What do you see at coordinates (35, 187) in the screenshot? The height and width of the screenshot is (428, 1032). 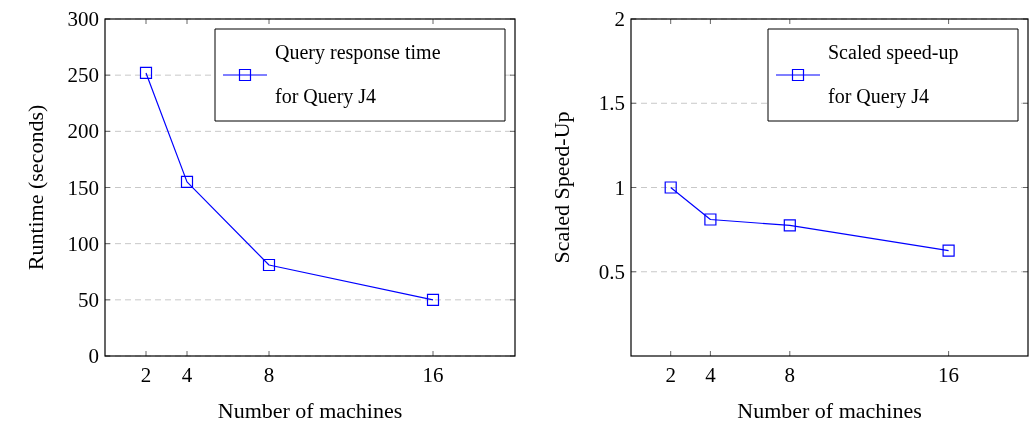 I see `y-axis-title: Runtime (seconds)` at bounding box center [35, 187].